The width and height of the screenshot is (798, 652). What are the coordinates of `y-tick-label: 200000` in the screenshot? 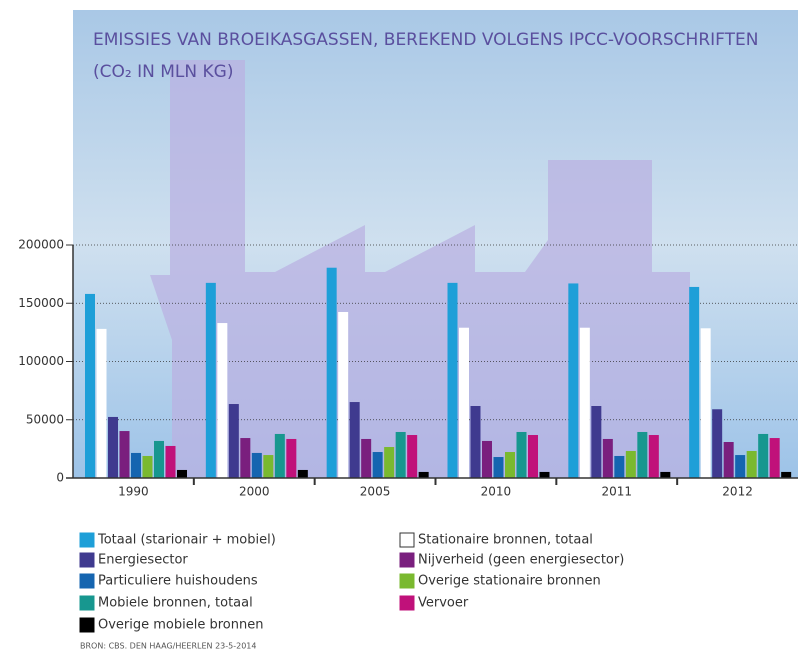 It's located at (41, 245).